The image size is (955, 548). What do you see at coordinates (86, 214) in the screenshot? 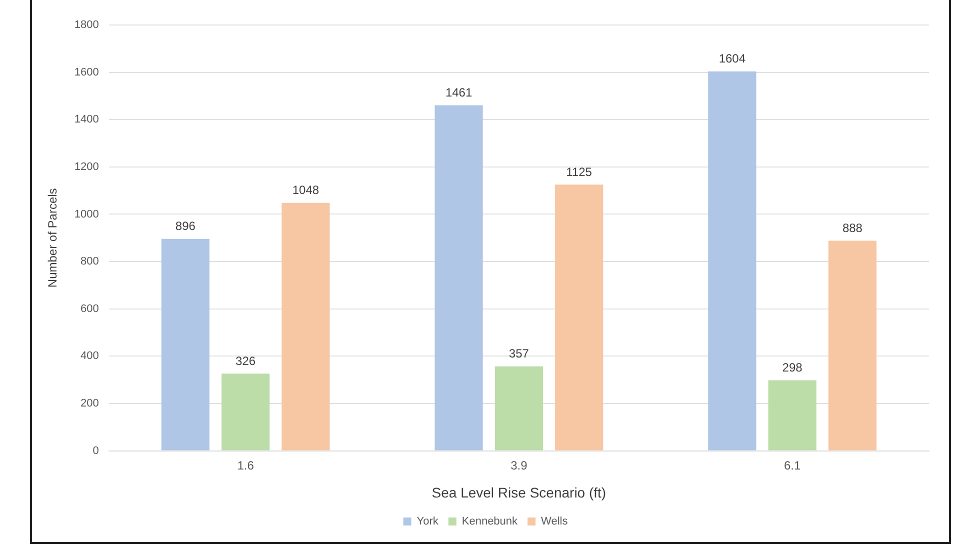
I see `y-tick-label: 1000` at bounding box center [86, 214].